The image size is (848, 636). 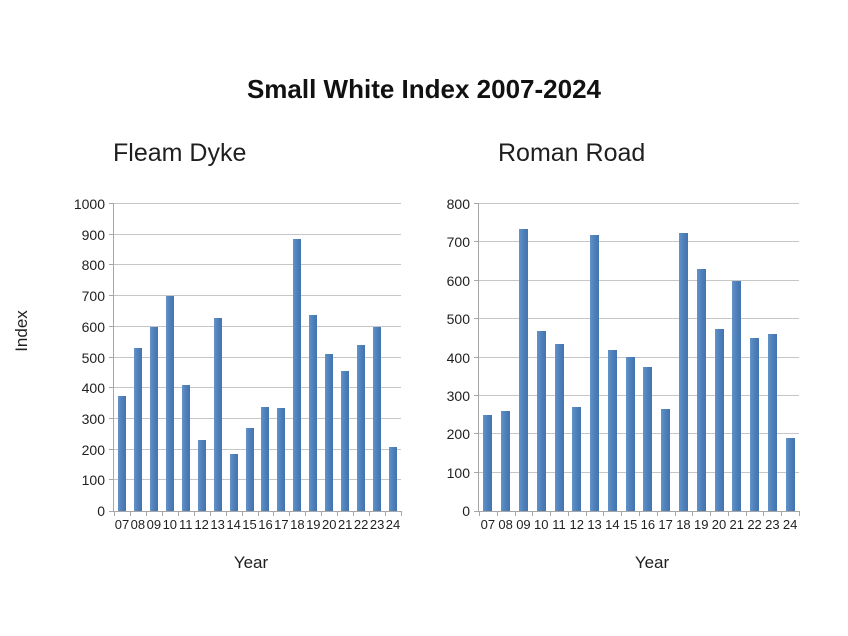 I want to click on x-tick-label: 17, so click(x=665, y=524).